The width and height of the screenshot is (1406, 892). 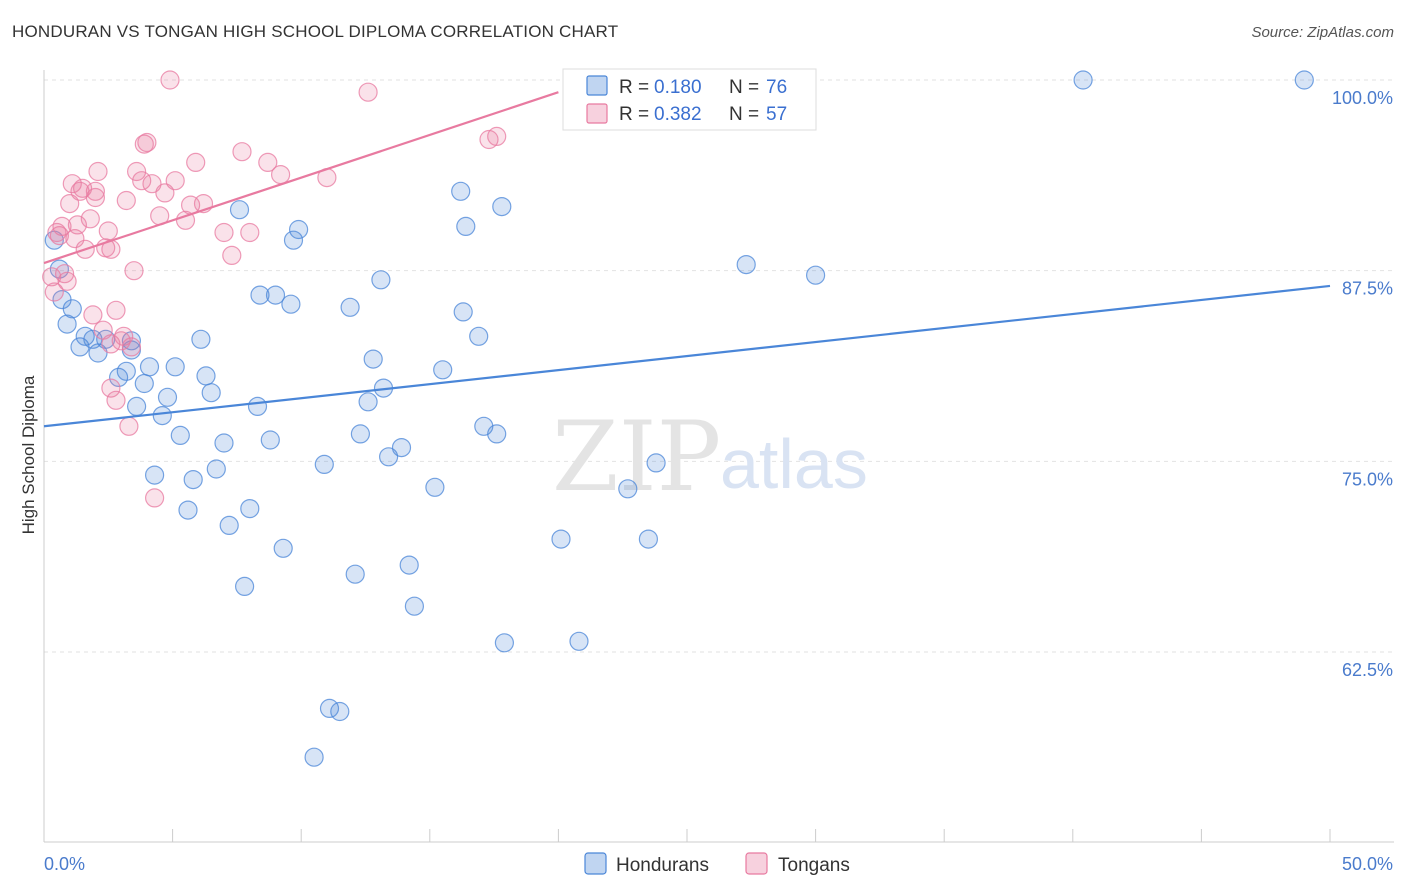 I want to click on legend-n-value-hondurans: 76, so click(x=776, y=87).